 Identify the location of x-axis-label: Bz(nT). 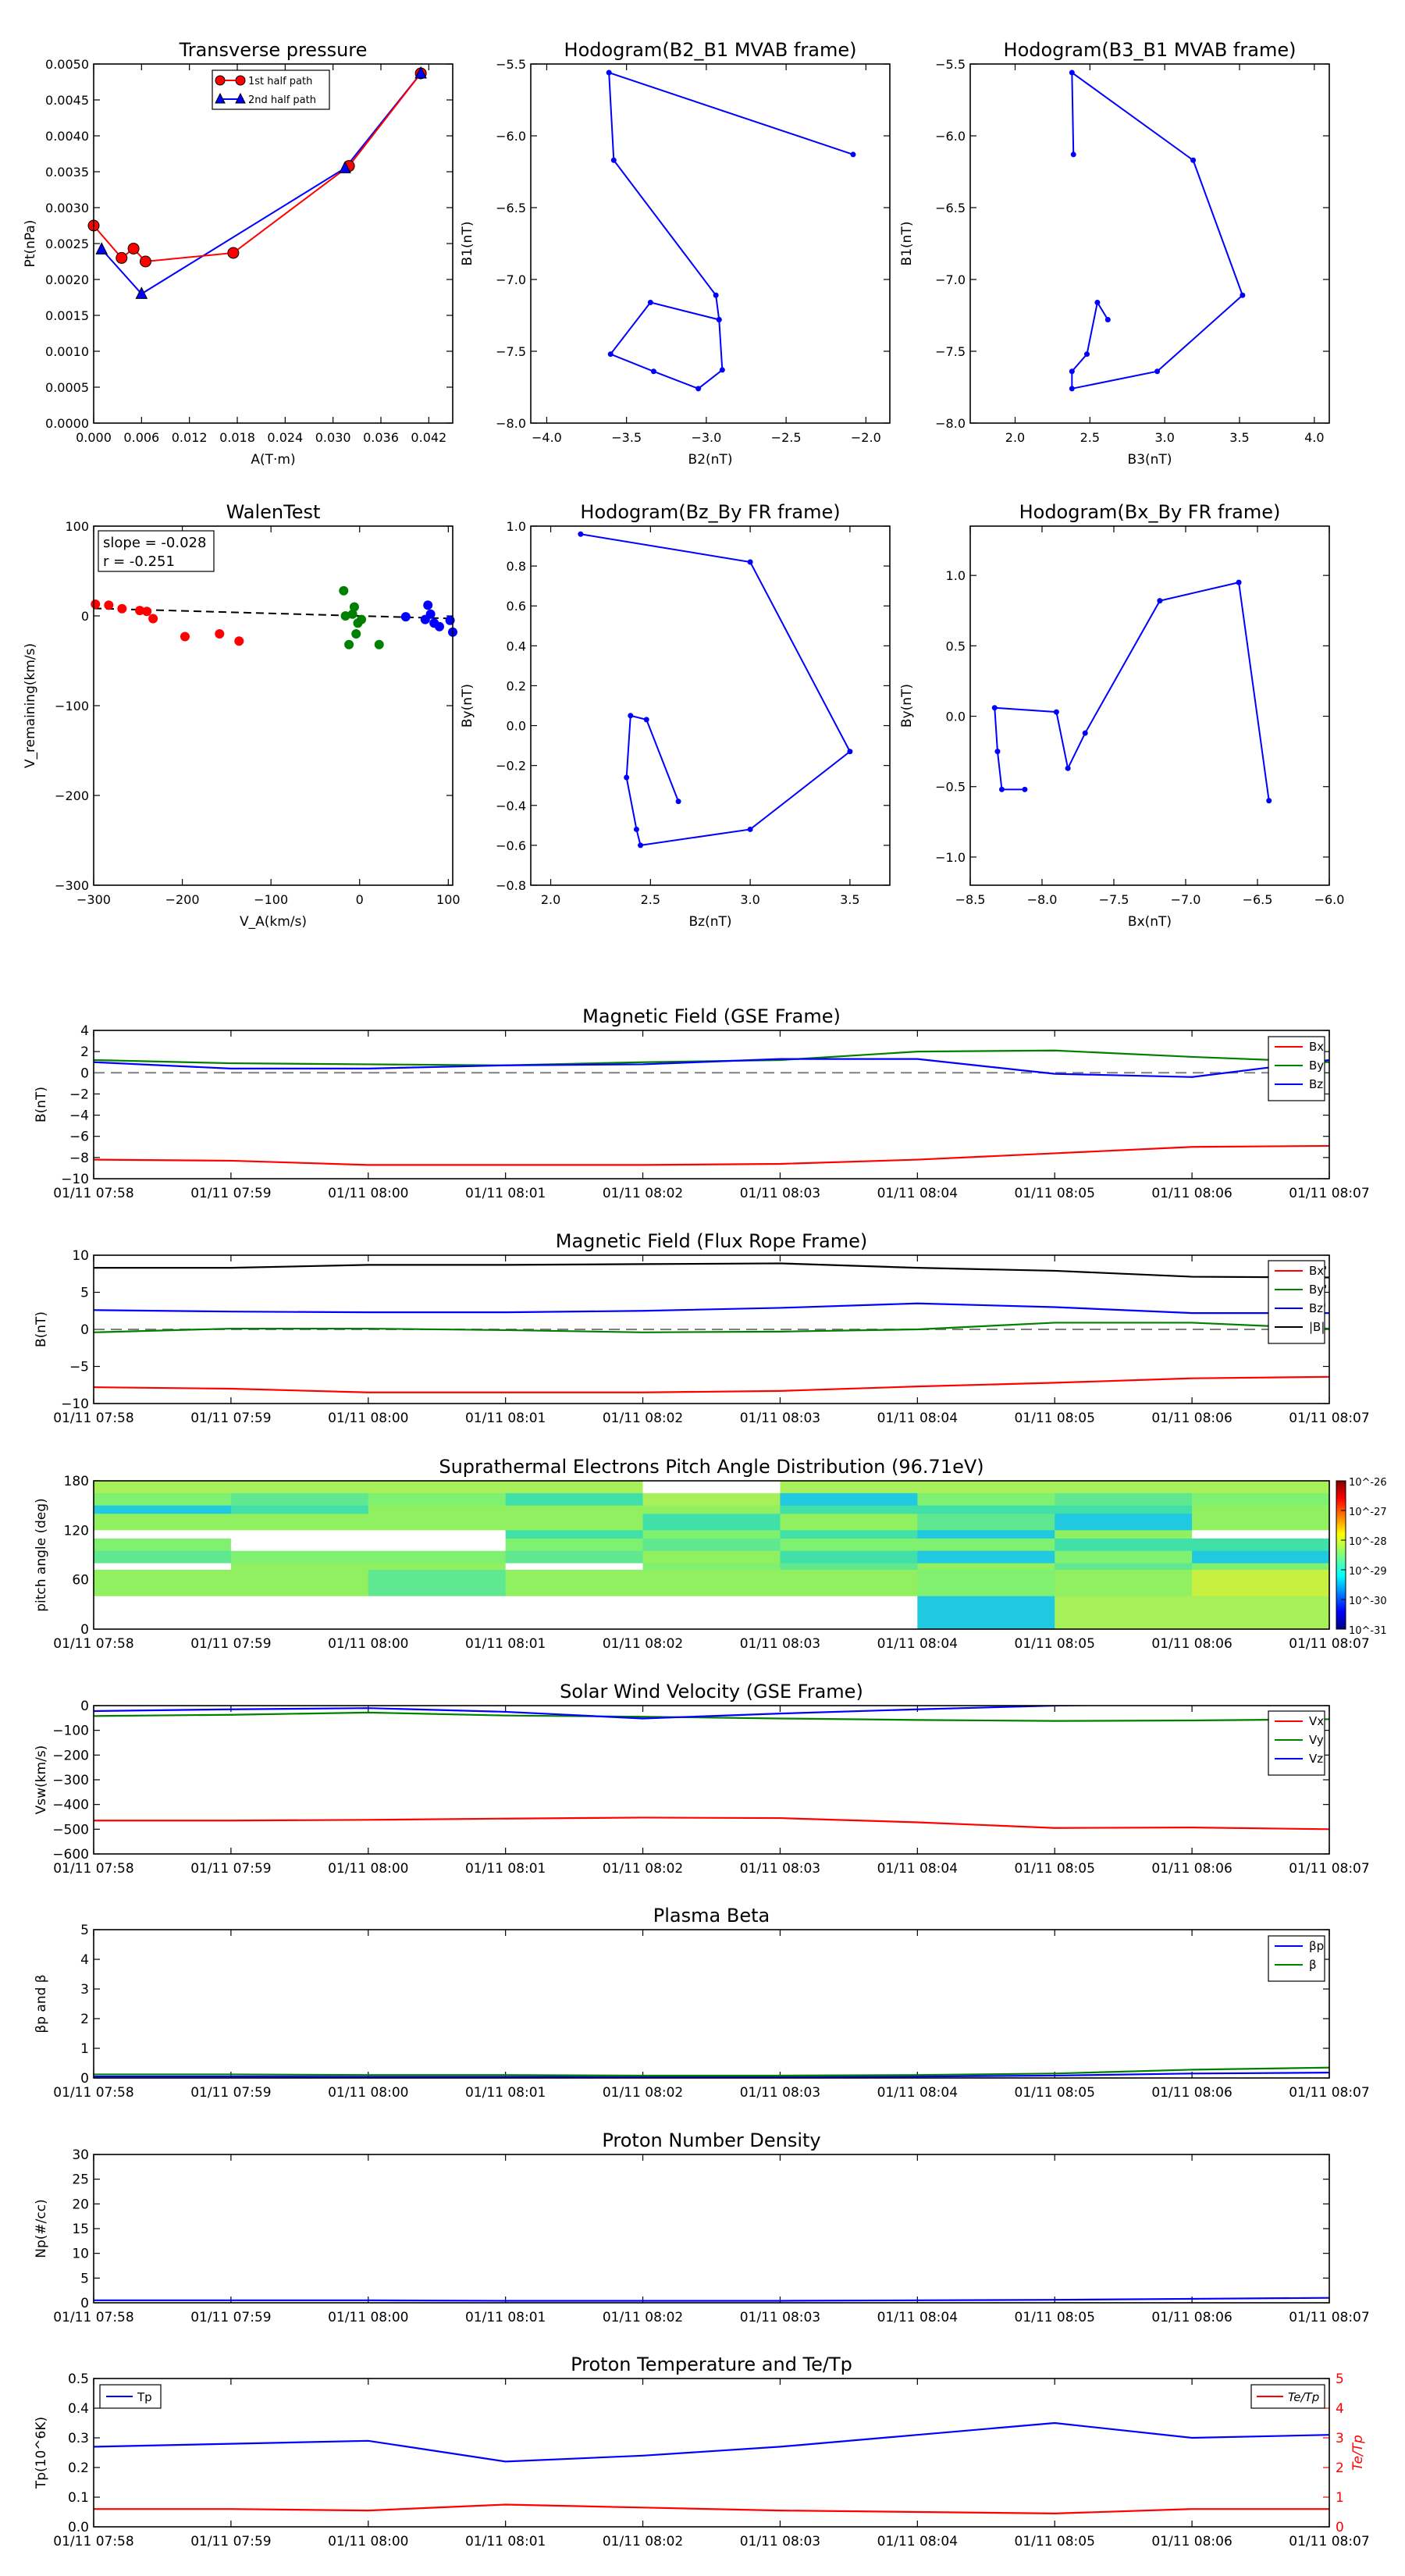
(710, 922).